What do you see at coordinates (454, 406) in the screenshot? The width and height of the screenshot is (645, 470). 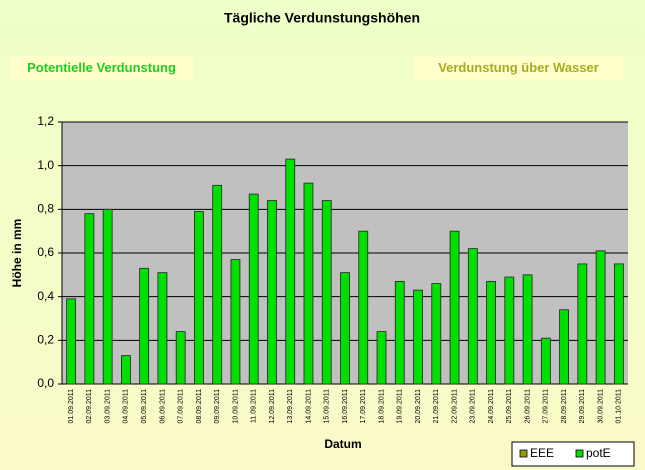 I see `x-tick-label: 22.09.2011` at bounding box center [454, 406].